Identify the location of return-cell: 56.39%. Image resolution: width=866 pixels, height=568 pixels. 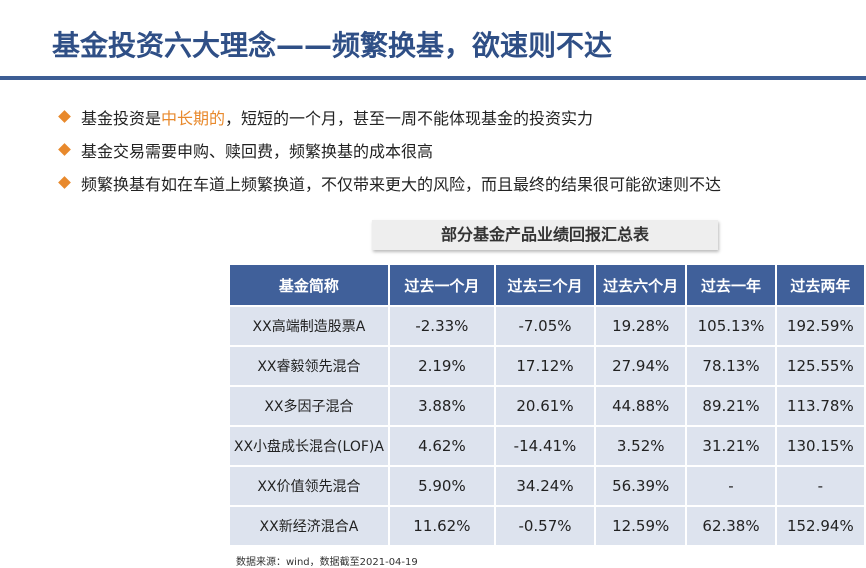
(641, 486).